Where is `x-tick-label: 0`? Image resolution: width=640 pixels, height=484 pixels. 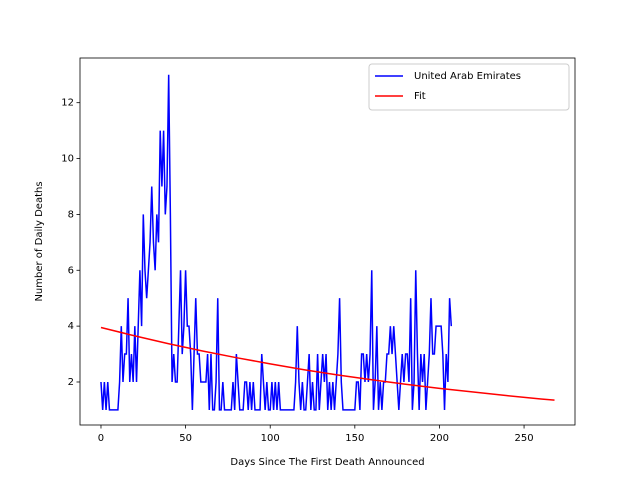
x-tick-label: 0 is located at coordinates (101, 438).